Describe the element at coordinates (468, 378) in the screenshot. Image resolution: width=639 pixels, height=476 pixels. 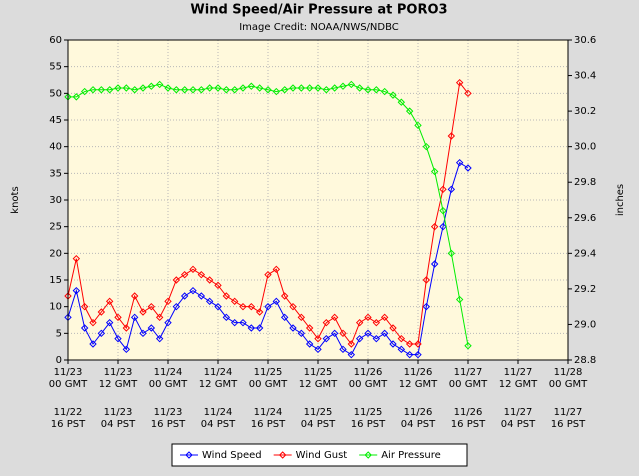
I see `x-tick-label: 11/27 00 GMT` at that location.